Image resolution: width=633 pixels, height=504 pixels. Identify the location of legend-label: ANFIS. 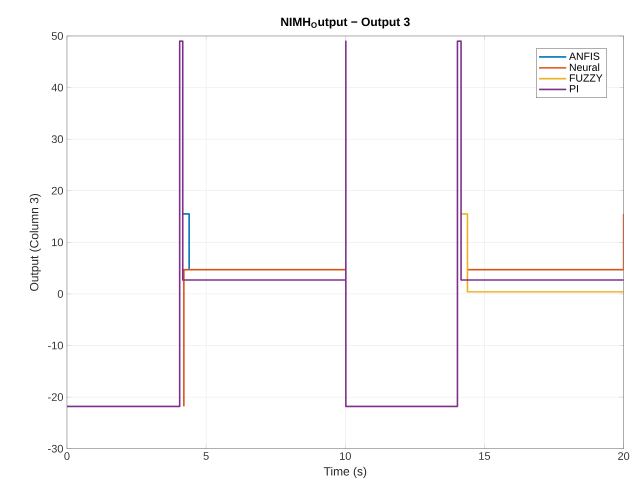
(584, 56).